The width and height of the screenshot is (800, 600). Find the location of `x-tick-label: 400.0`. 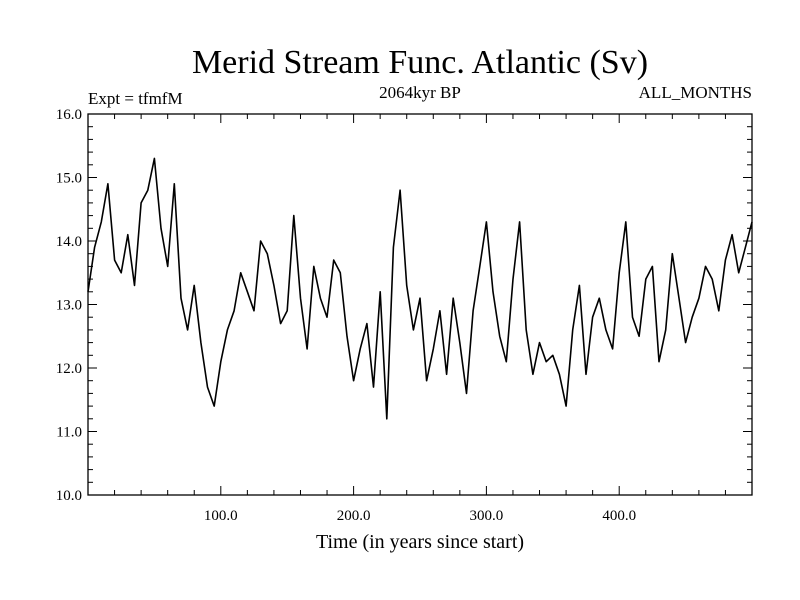

x-tick-label: 400.0 is located at coordinates (619, 516).